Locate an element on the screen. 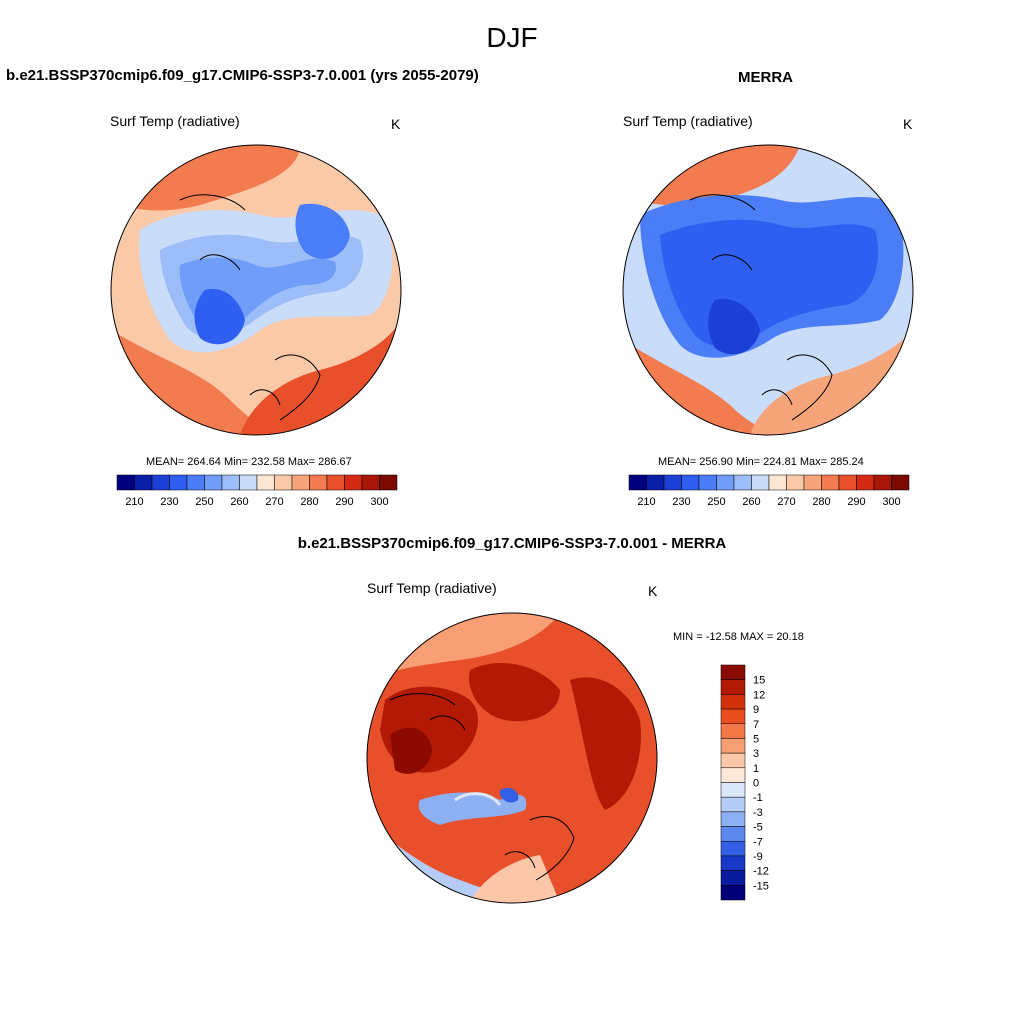 The image size is (1024, 1024). colorbar-tick-label: 3 is located at coordinates (756, 754).